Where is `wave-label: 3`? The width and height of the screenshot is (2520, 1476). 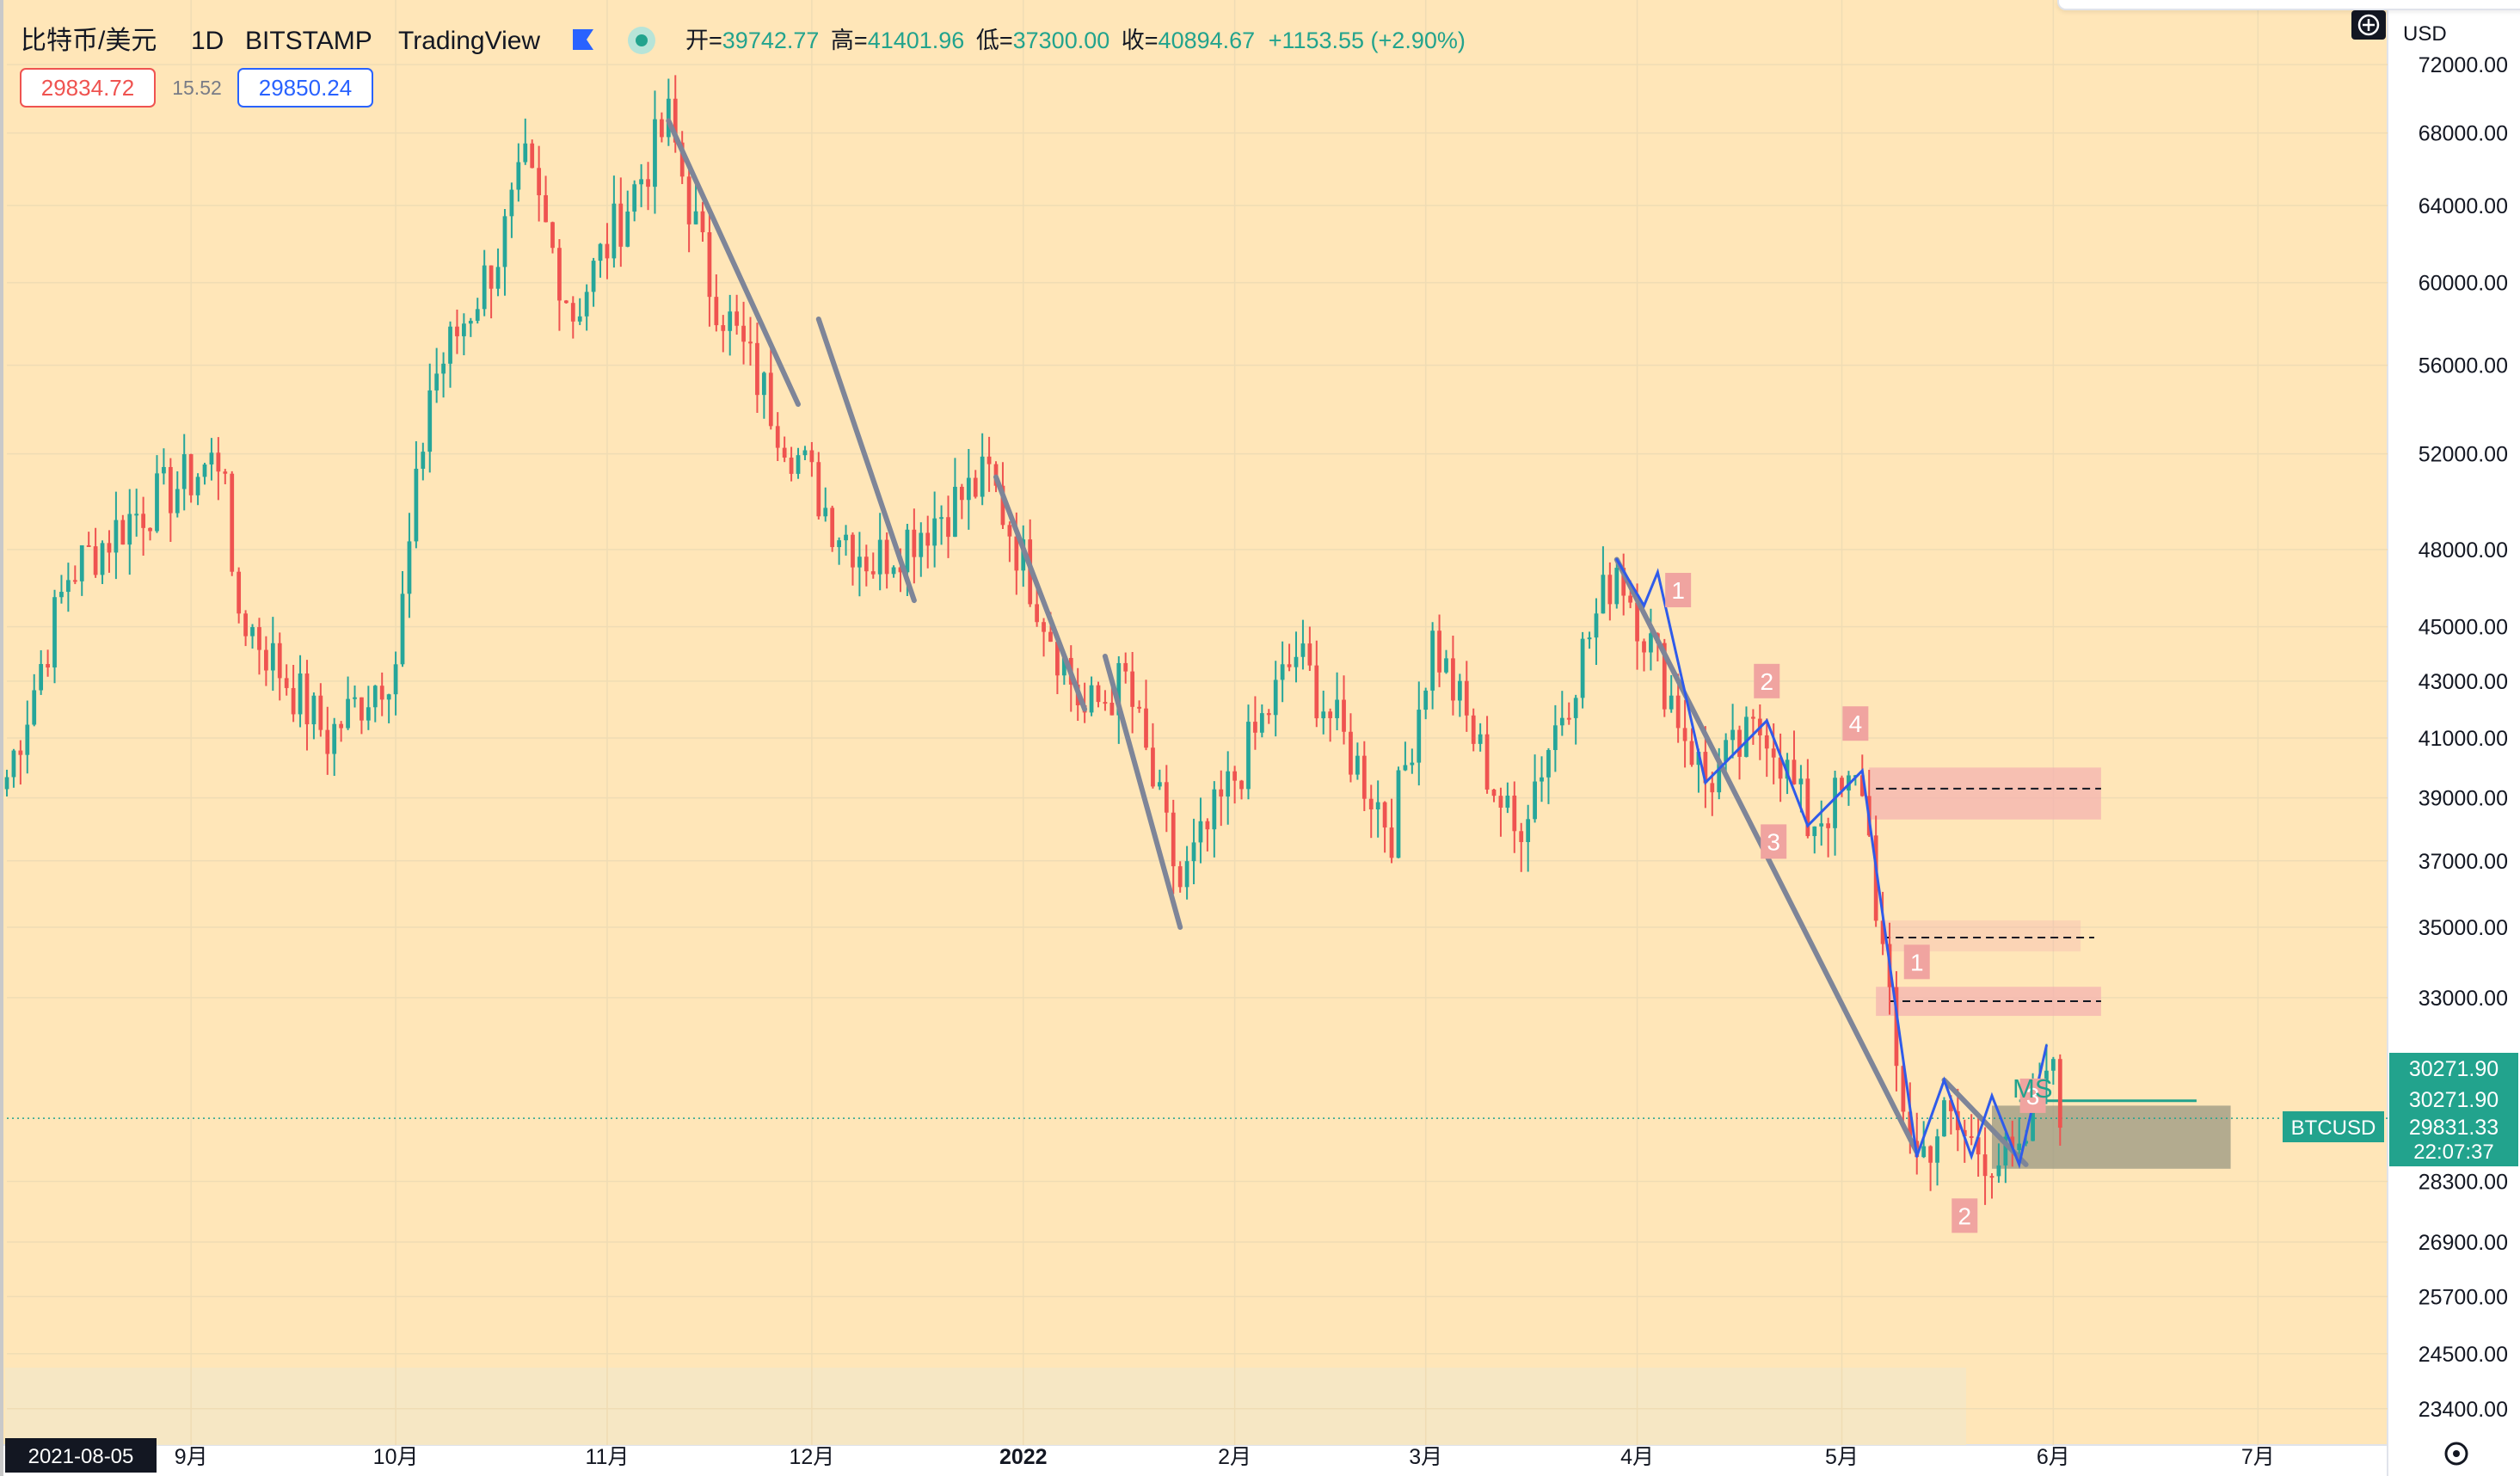 wave-label: 3 is located at coordinates (2033, 1096).